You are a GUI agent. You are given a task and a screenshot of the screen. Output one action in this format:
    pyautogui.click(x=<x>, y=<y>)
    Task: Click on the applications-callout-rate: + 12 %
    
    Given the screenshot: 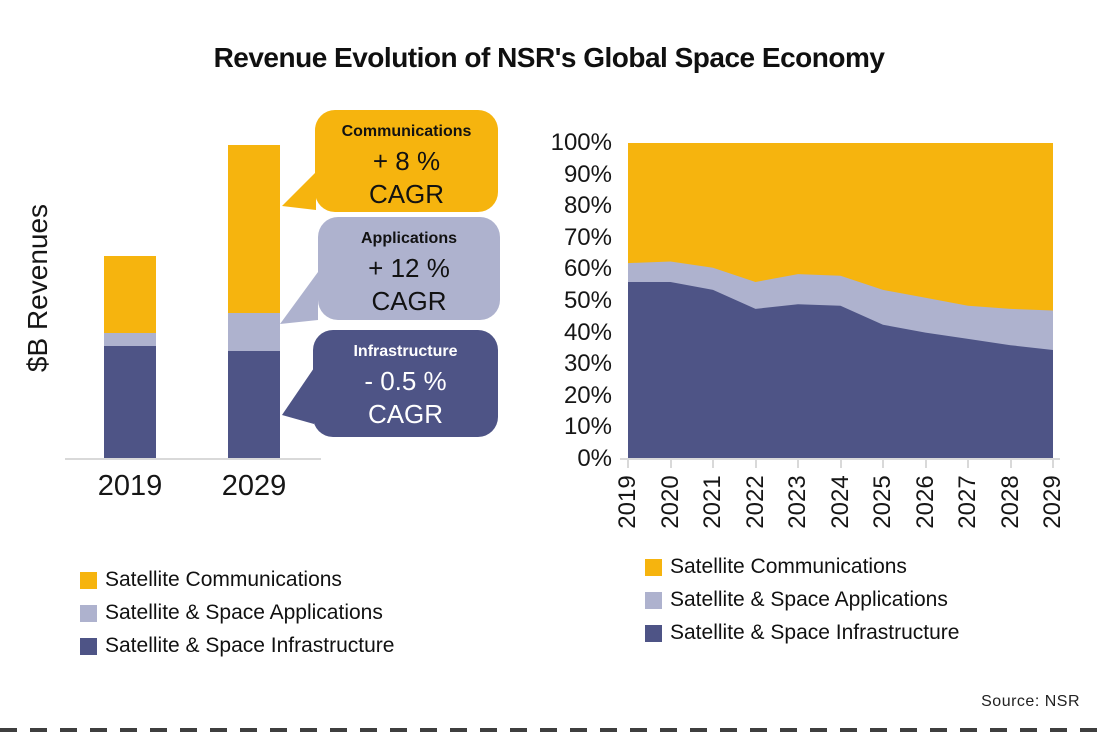 What is the action you would take?
    pyautogui.click(x=409, y=268)
    